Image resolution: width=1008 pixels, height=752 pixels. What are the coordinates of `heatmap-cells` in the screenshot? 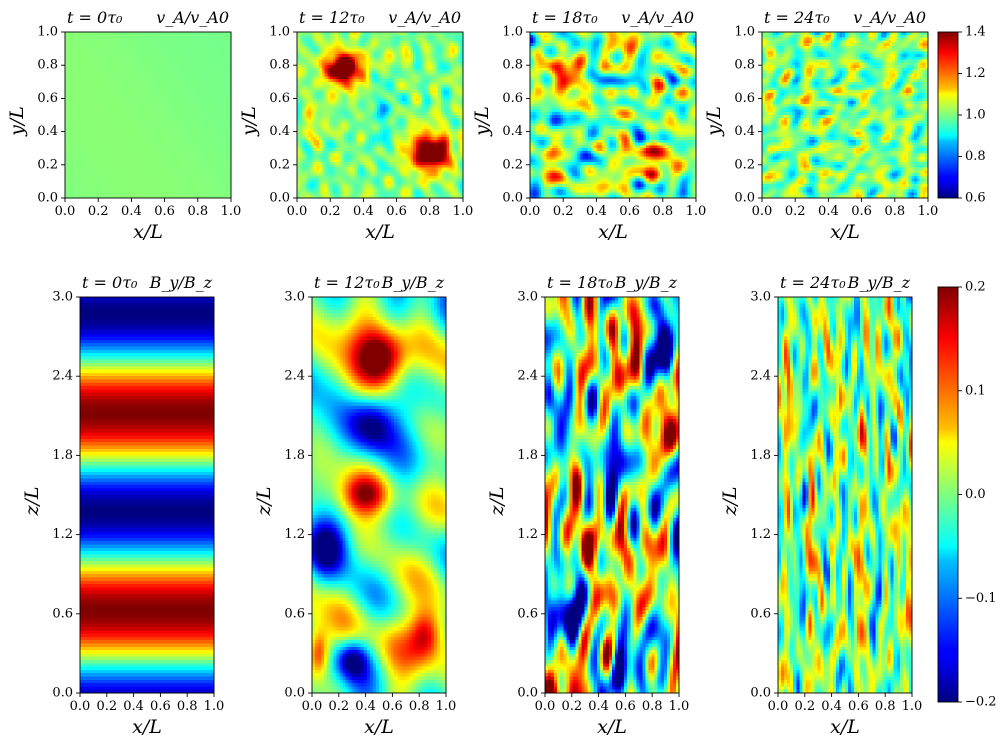 It's located at (148, 115).